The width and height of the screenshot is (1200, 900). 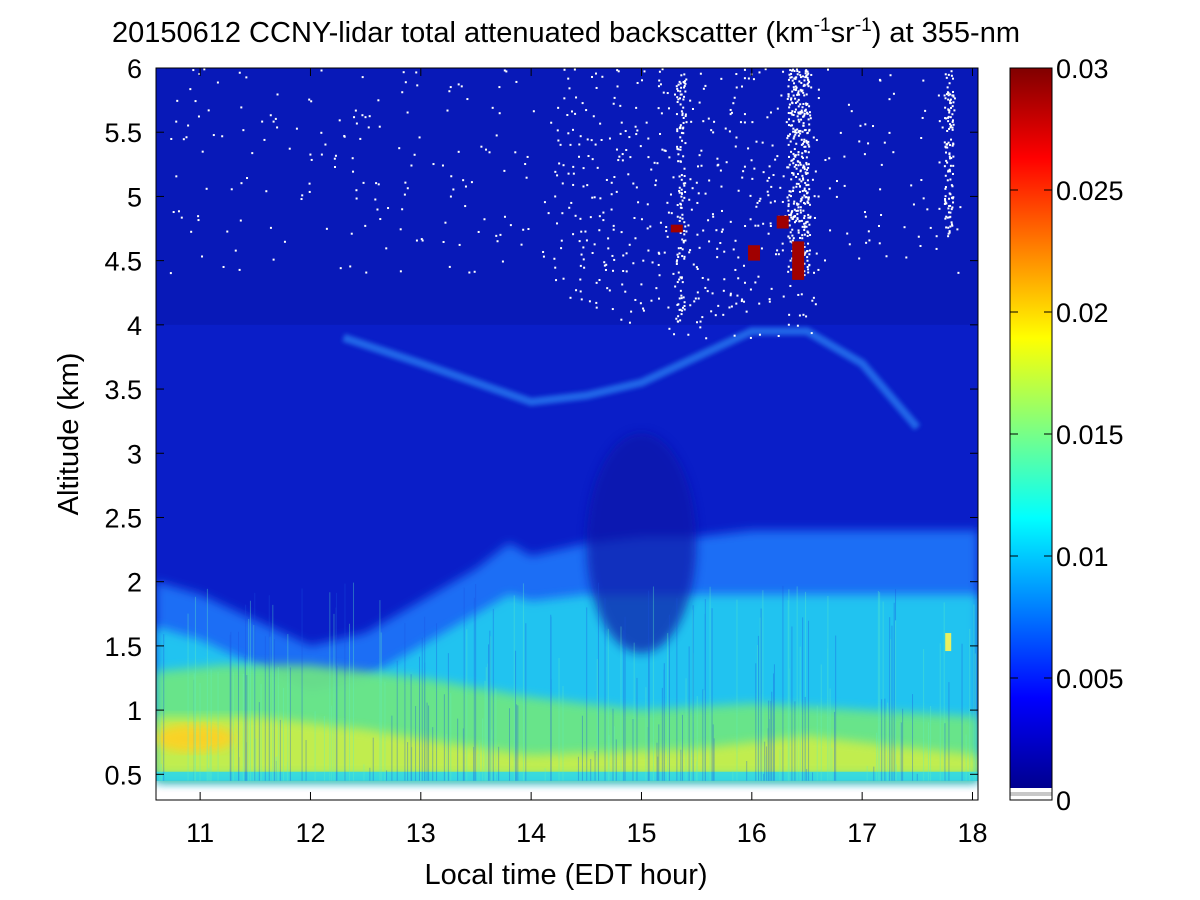 I want to click on y-tick-label: 3, so click(x=134, y=454).